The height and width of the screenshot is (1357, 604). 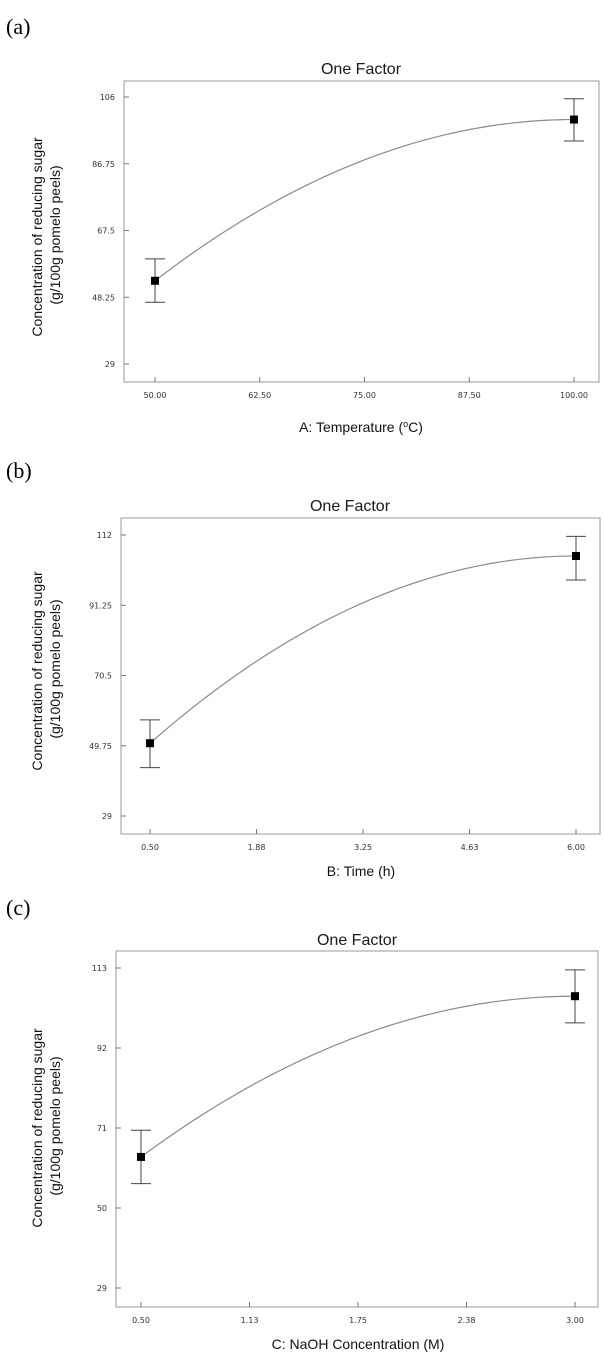 What do you see at coordinates (102, 1048) in the screenshot?
I see `y-tick-label: 92` at bounding box center [102, 1048].